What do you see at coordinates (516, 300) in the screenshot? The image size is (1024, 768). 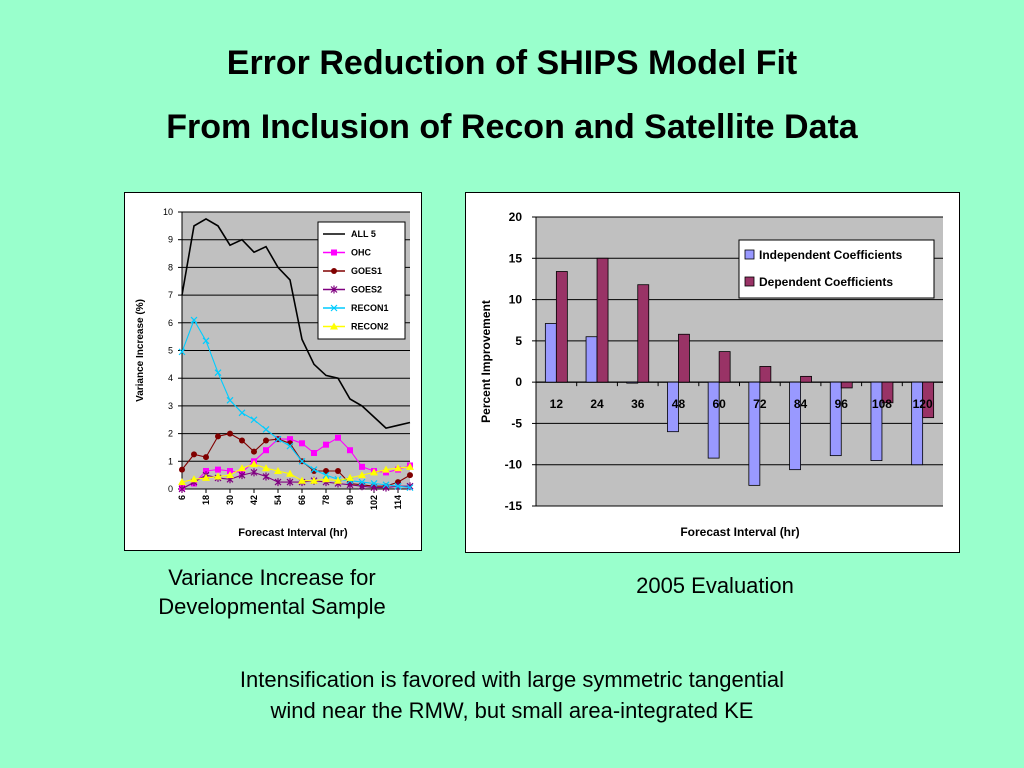 I see `y-tick-label: 10` at bounding box center [516, 300].